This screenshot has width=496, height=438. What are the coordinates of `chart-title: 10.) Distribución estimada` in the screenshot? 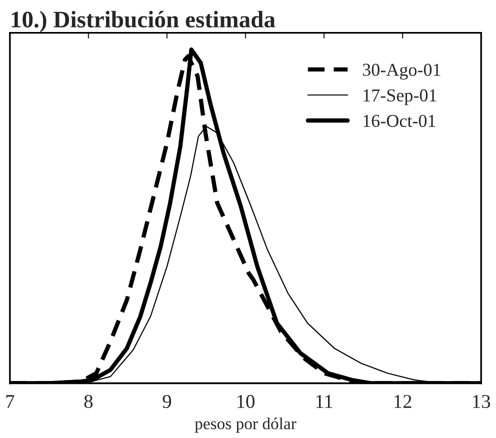 It's located at (144, 21).